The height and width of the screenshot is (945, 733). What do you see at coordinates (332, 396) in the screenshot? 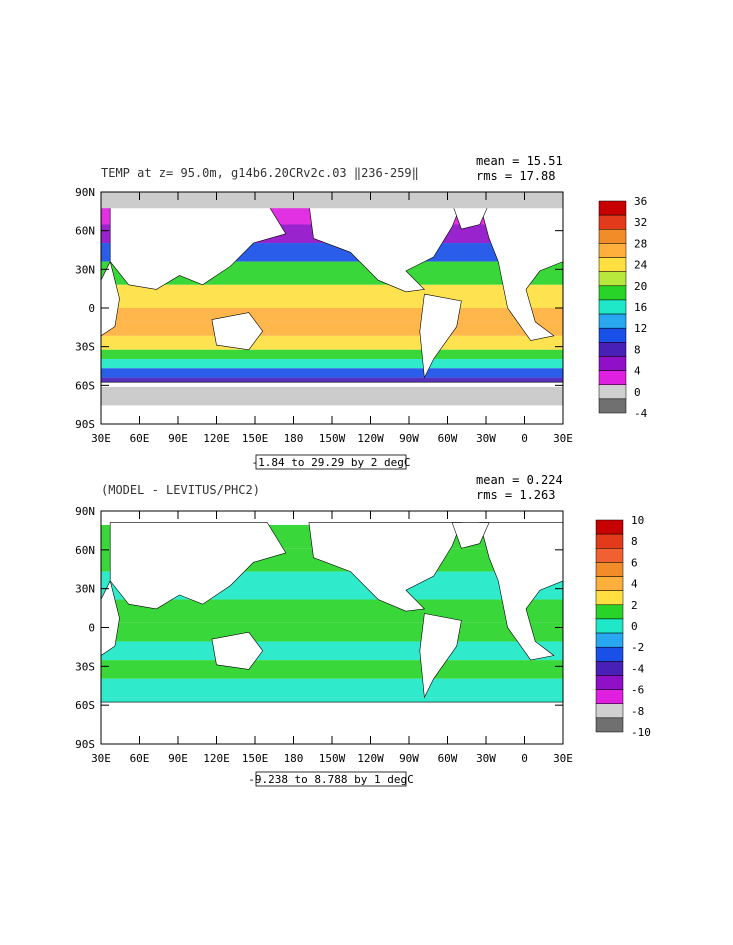
I see `sea-ice-antarctic` at bounding box center [332, 396].